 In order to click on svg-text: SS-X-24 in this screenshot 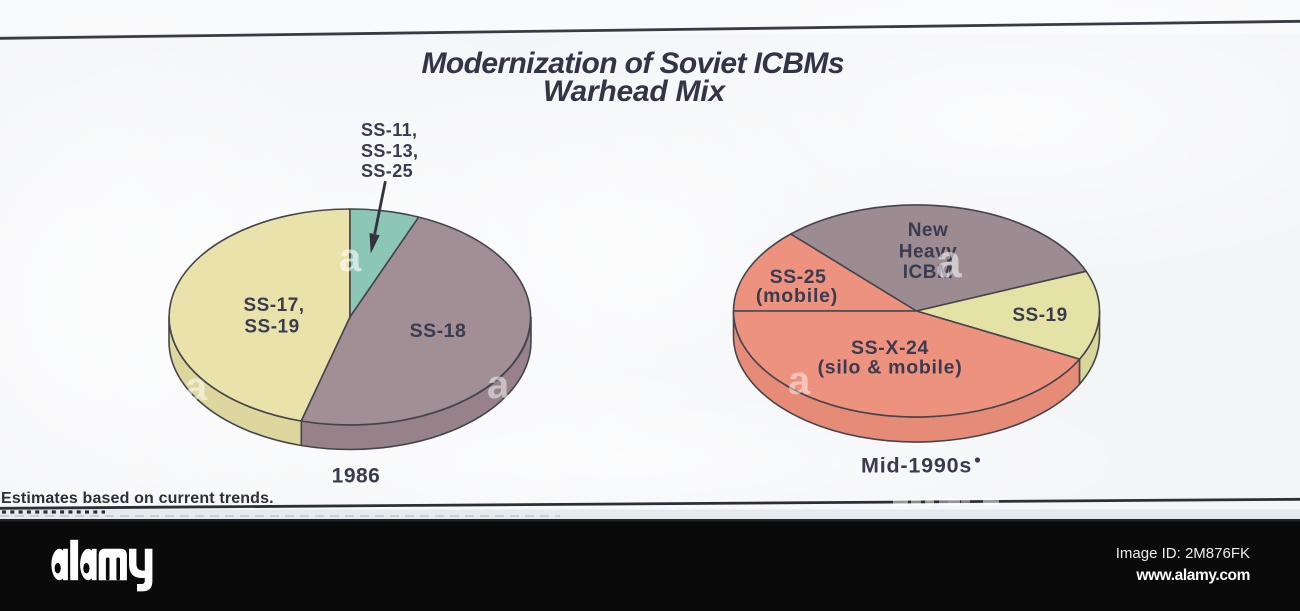, I will do `click(890, 348)`.